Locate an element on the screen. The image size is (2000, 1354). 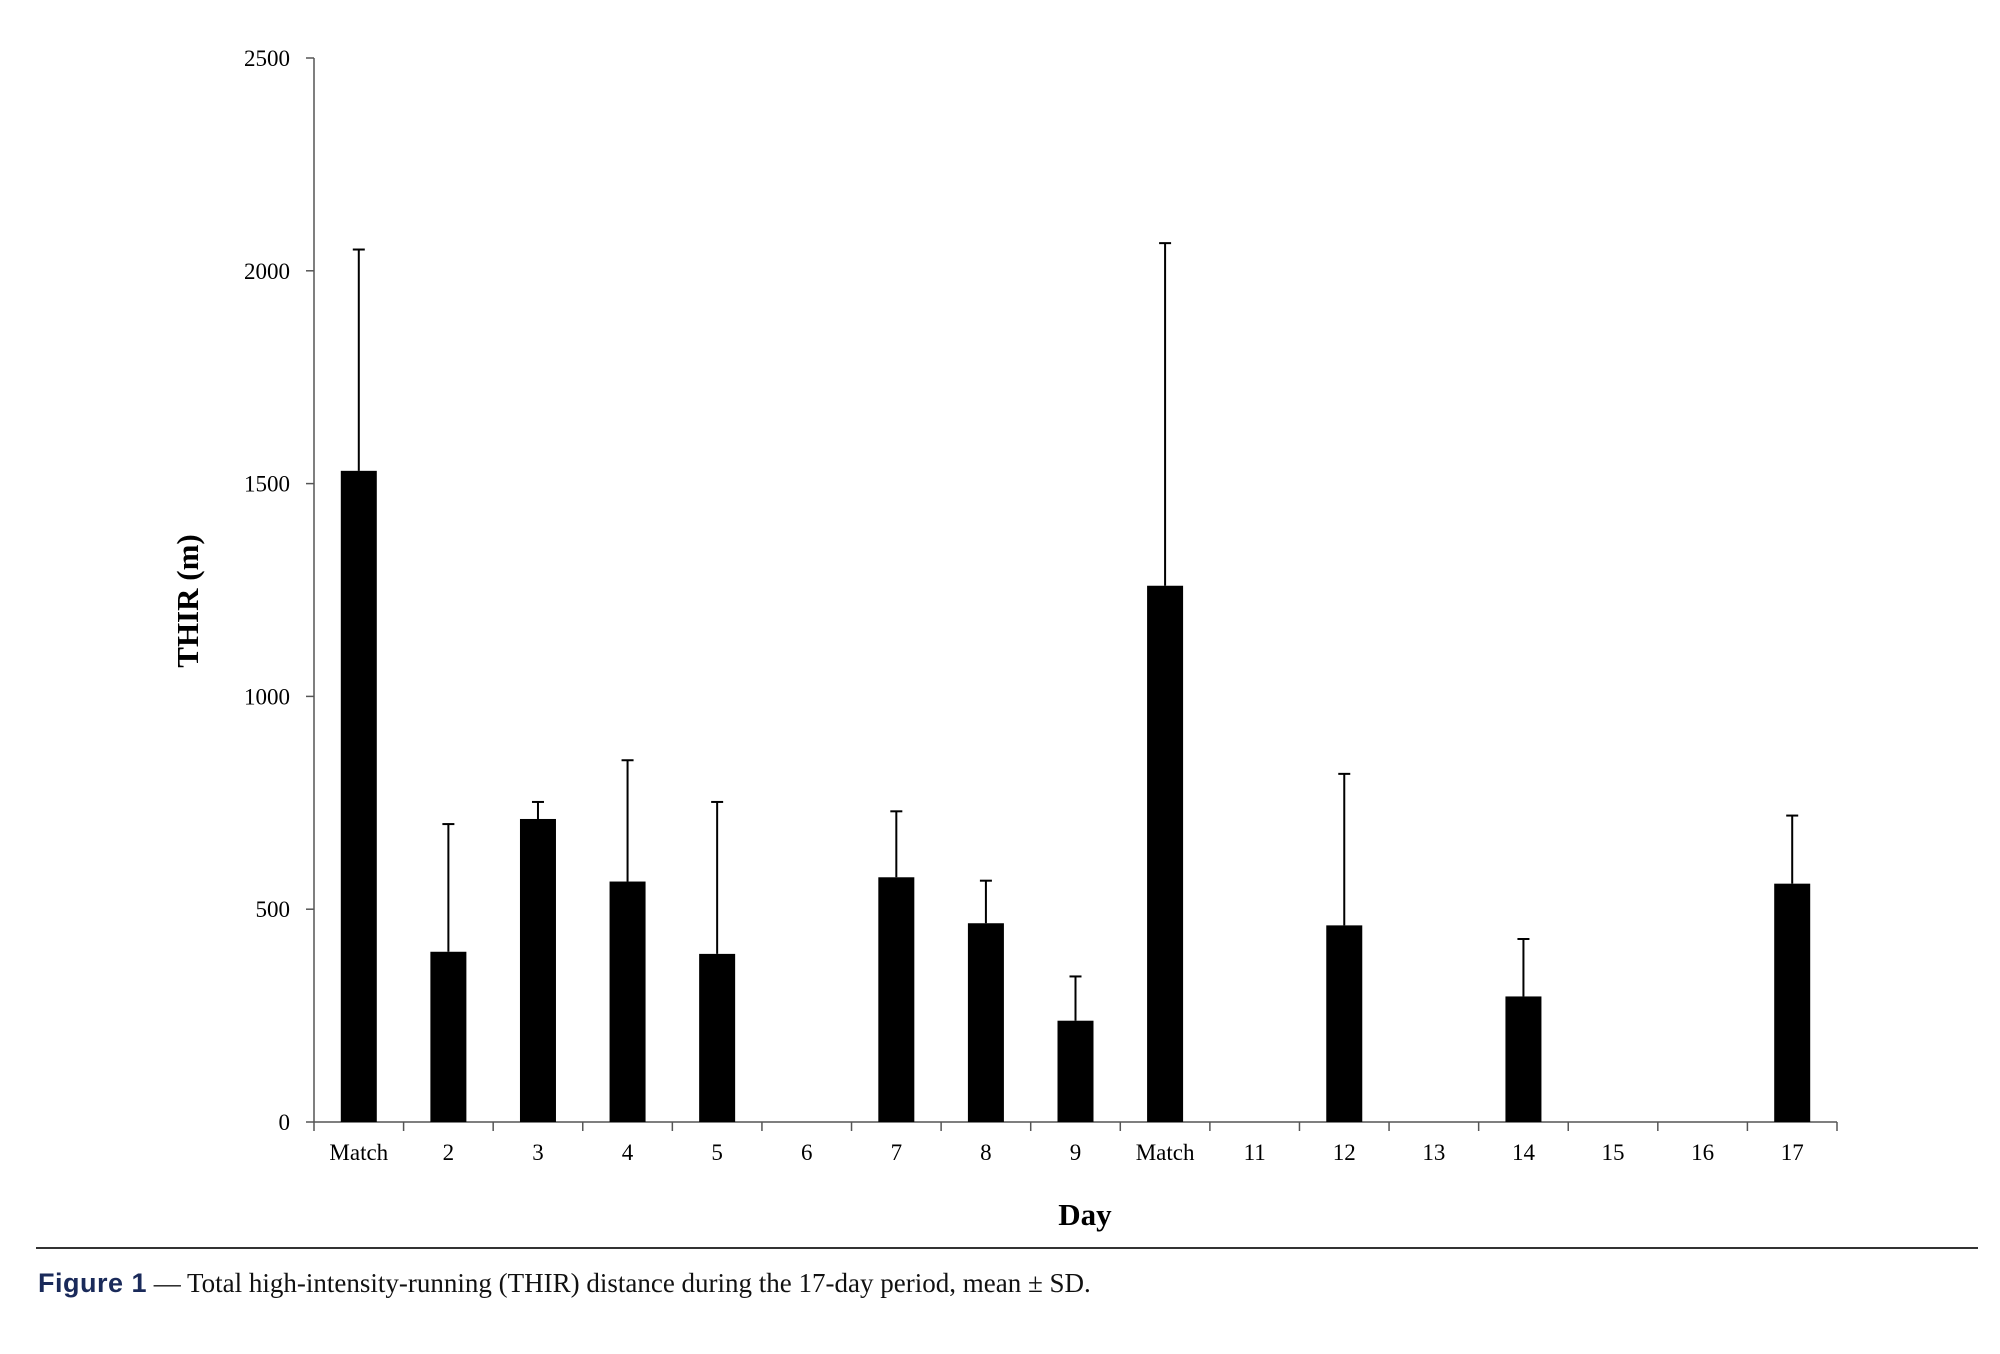
x-tick-label: 17 is located at coordinates (1792, 1152).